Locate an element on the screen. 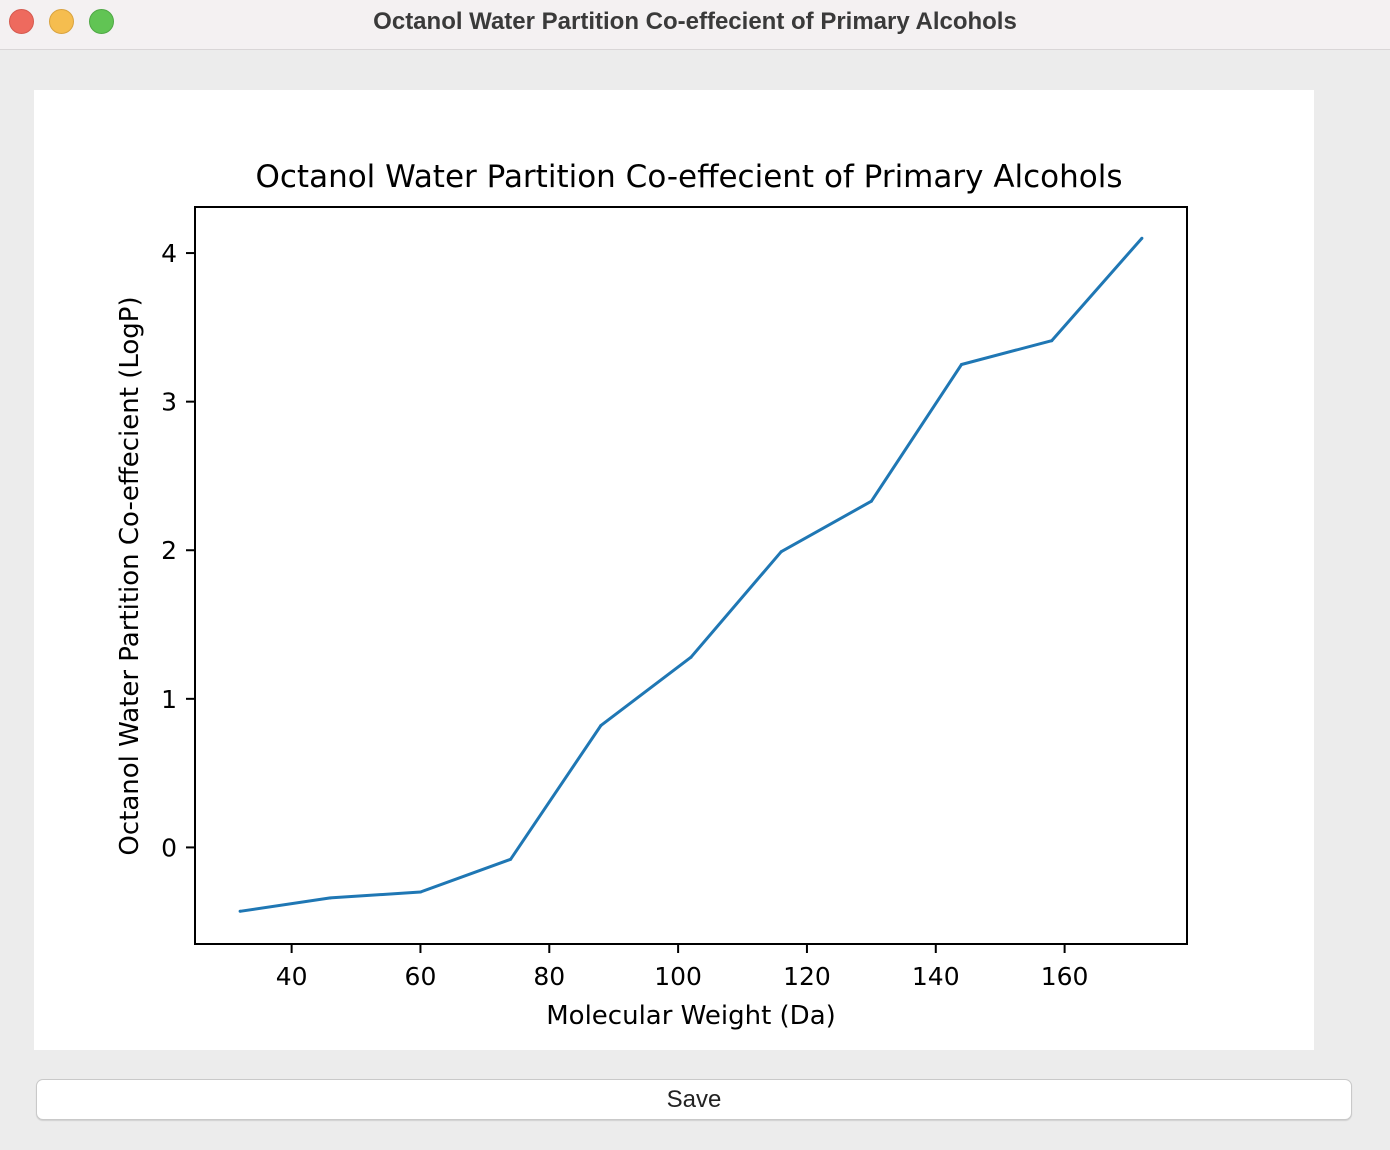 This screenshot has height=1150, width=1390. x-tick-label: 140 is located at coordinates (936, 976).